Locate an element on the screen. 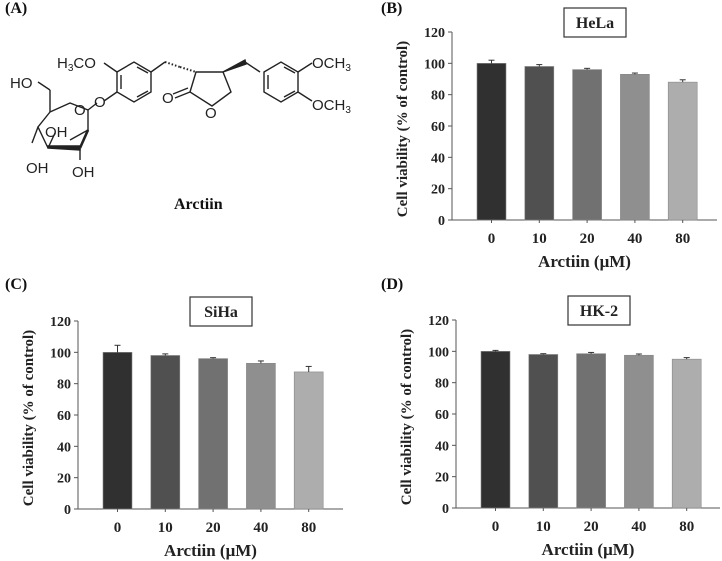 The image size is (722, 561). chem-label-och3-2: OCH3 is located at coordinates (331, 106).